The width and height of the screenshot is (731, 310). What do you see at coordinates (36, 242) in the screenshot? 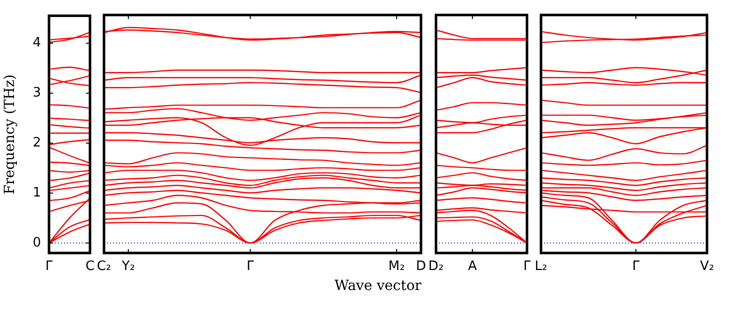
I see `y-tick-label: 0` at bounding box center [36, 242].